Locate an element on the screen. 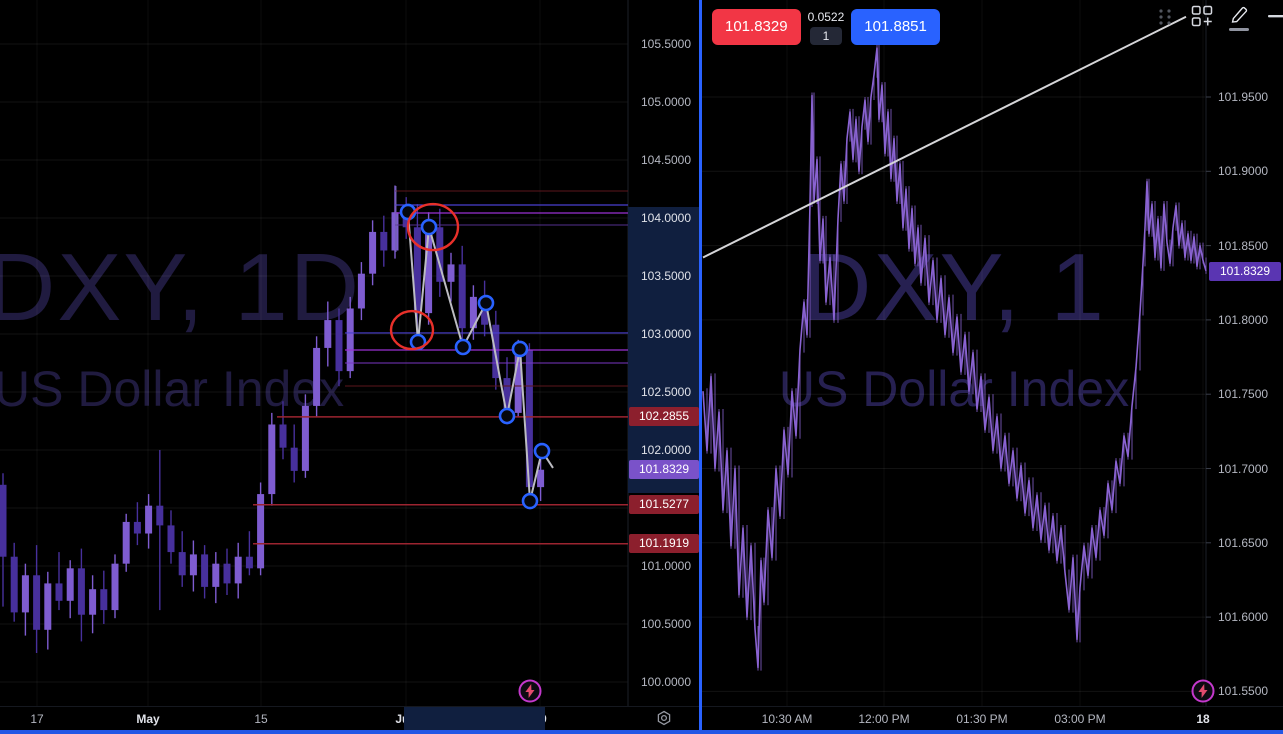 This screenshot has width=1283, height=734. minute-time-axis: 10:30 AM 12:00 PM 01:30 PM 03:00 PM 18 is located at coordinates (992, 718).